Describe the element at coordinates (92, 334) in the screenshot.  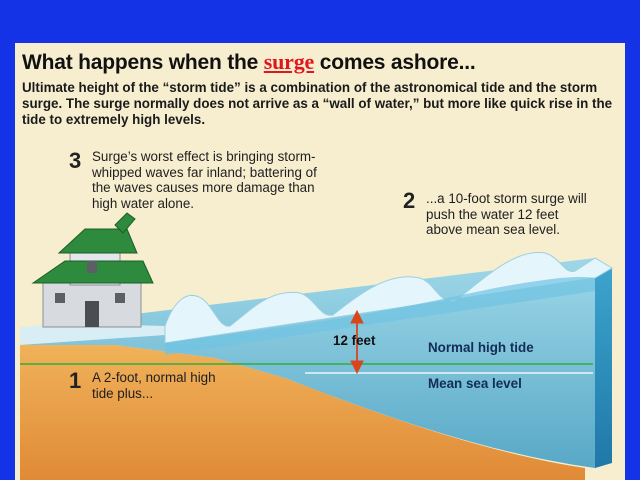
I see `shore-surface` at that location.